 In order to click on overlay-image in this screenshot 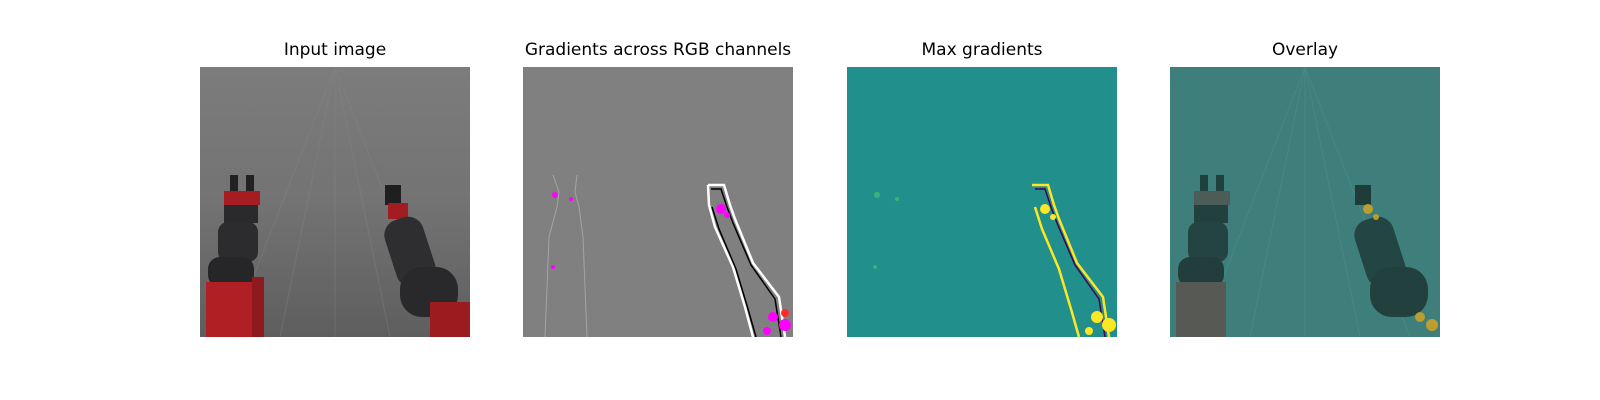, I will do `click(1305, 202)`.